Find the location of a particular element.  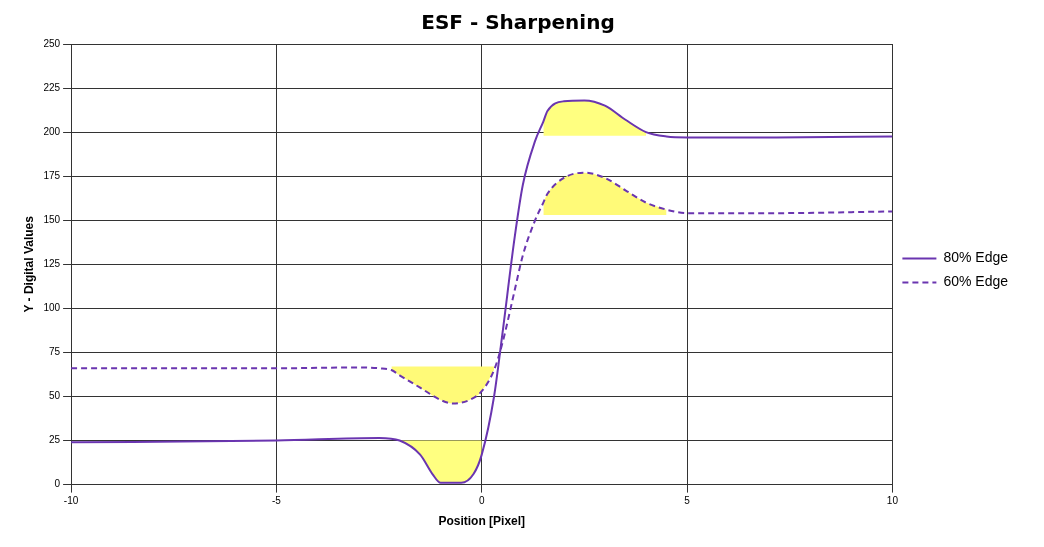

x-axis-title: Position [Pixel] is located at coordinates (482, 521).